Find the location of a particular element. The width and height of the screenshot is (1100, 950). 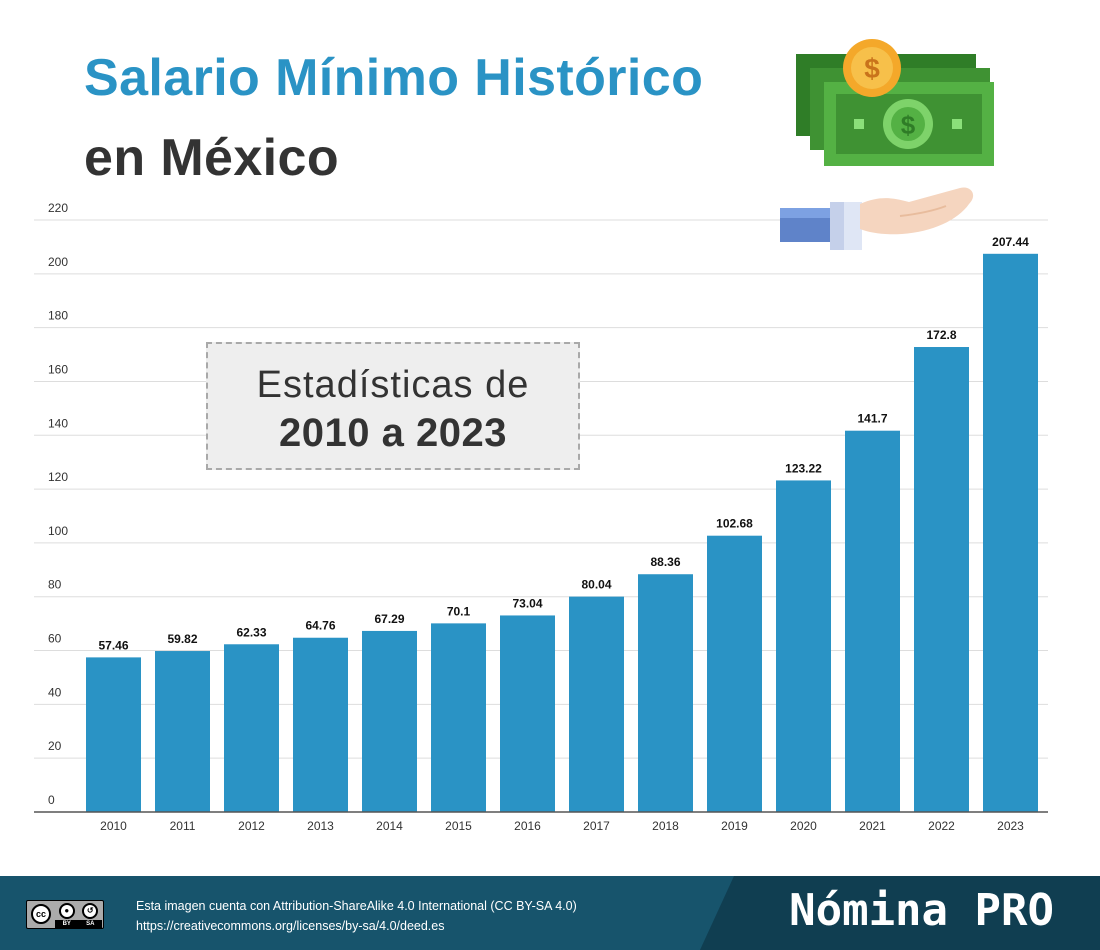

data-label-2021: 141.7 is located at coordinates (872, 419).